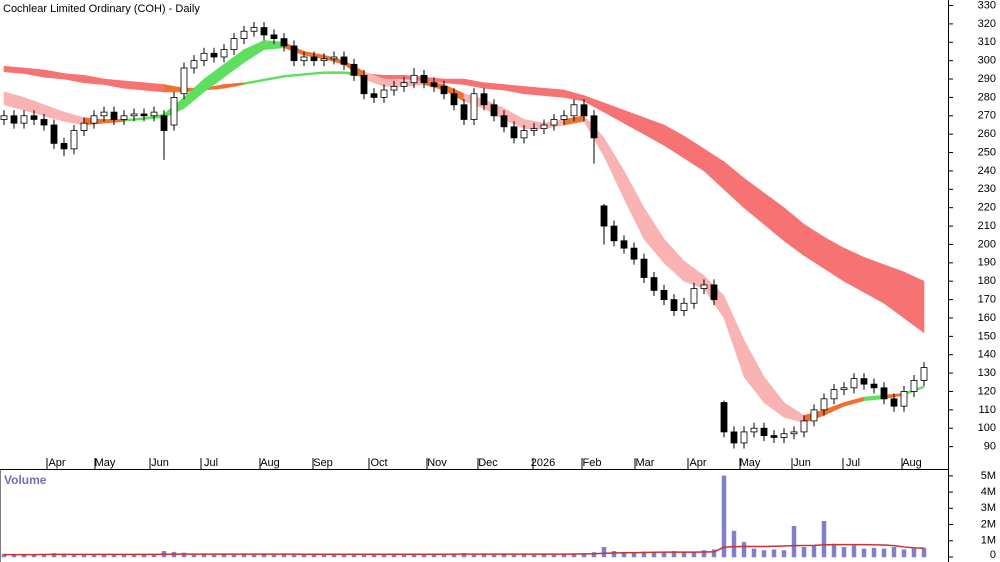 This screenshot has width=1000, height=562. Describe the element at coordinates (645, 463) in the screenshot. I see `x-tick-label: Mar` at that location.